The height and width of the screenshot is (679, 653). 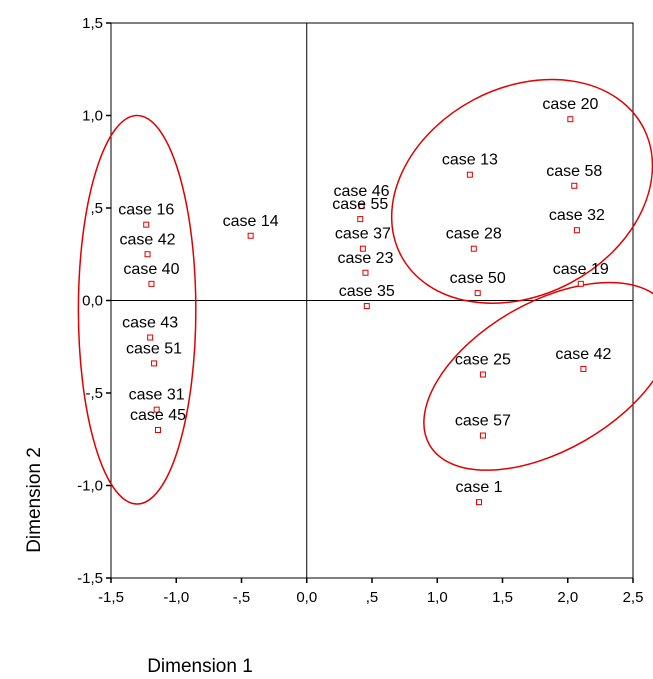 What do you see at coordinates (158, 415) in the screenshot?
I see `point-label: case 45` at bounding box center [158, 415].